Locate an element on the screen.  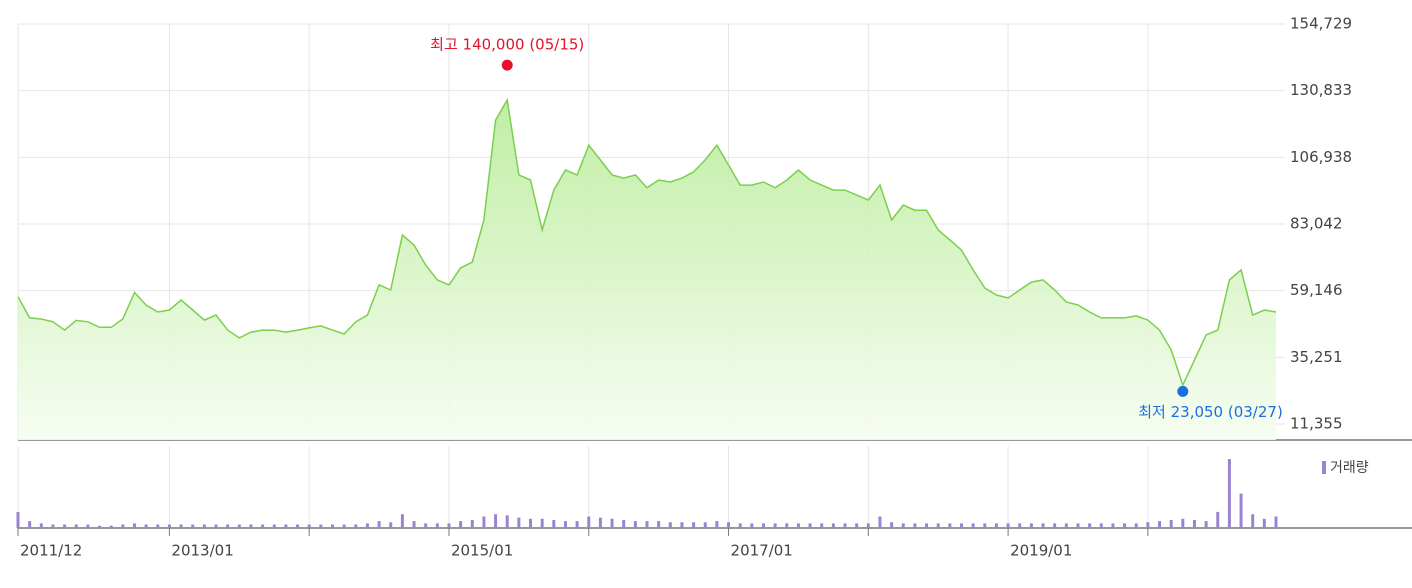
y-tick-label: 35,251 is located at coordinates (1316, 357).